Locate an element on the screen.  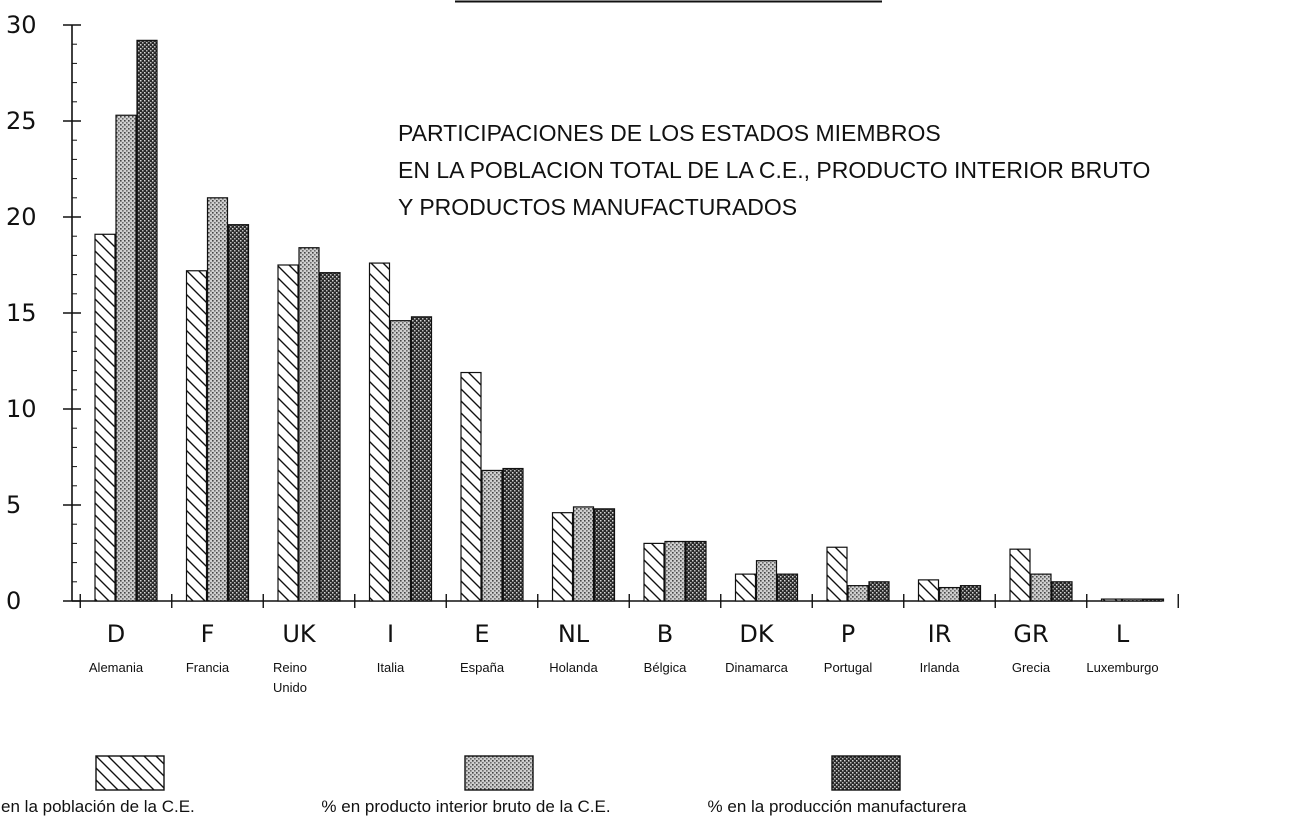
category-name: Luxemburgo is located at coordinates (1122, 667).